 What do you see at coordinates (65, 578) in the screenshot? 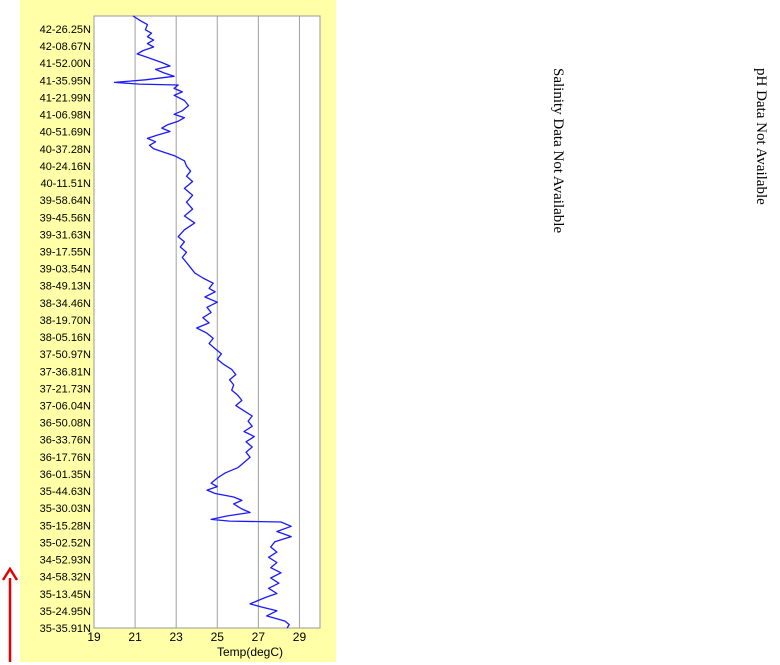
I see `y-tick-label: 34-58.32N` at bounding box center [65, 578].